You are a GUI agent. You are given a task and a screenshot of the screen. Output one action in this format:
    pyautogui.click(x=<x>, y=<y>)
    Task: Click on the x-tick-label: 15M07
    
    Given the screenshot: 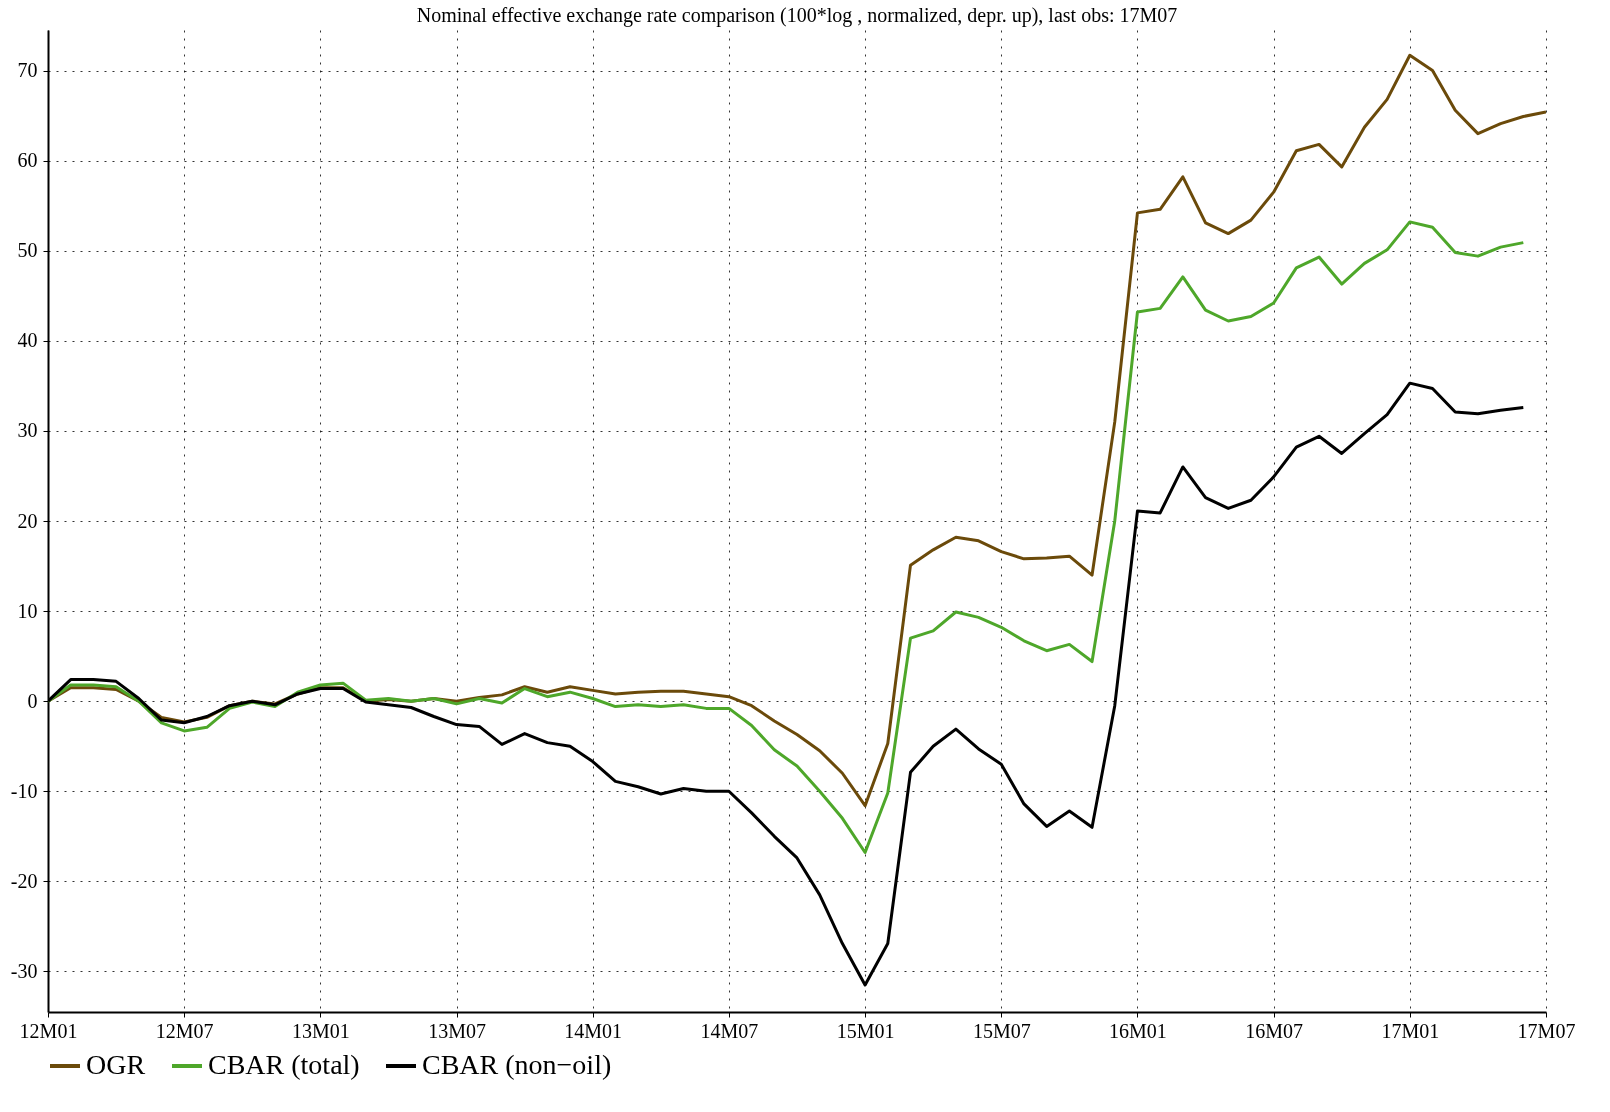 What is the action you would take?
    pyautogui.click(x=1001, y=1030)
    